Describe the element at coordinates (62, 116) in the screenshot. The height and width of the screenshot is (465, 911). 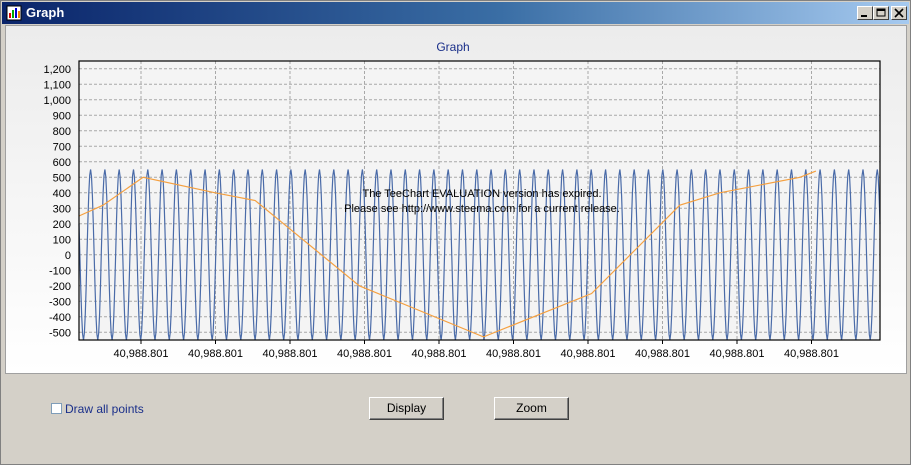
I see `y-tick-label: 900` at that location.